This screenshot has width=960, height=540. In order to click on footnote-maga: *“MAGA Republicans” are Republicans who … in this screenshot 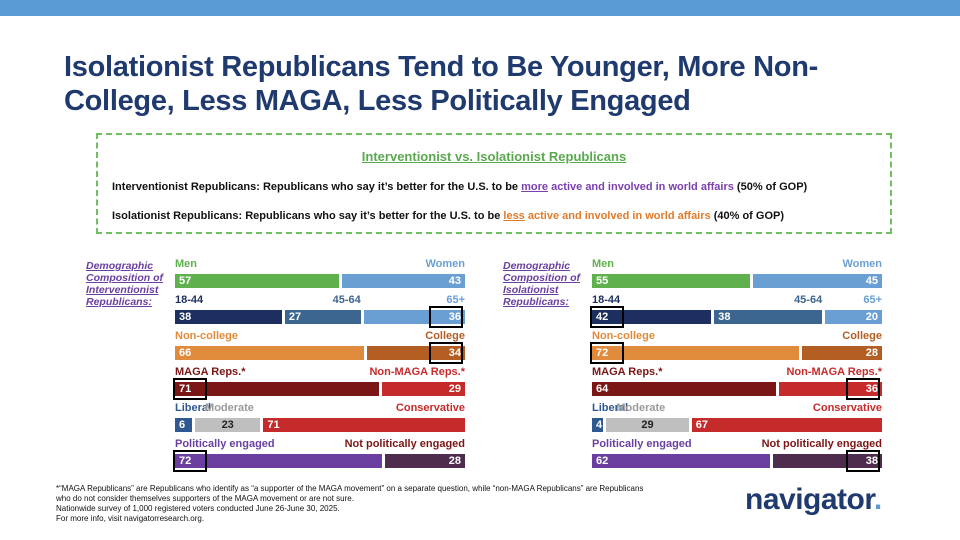, I will do `click(350, 493)`.